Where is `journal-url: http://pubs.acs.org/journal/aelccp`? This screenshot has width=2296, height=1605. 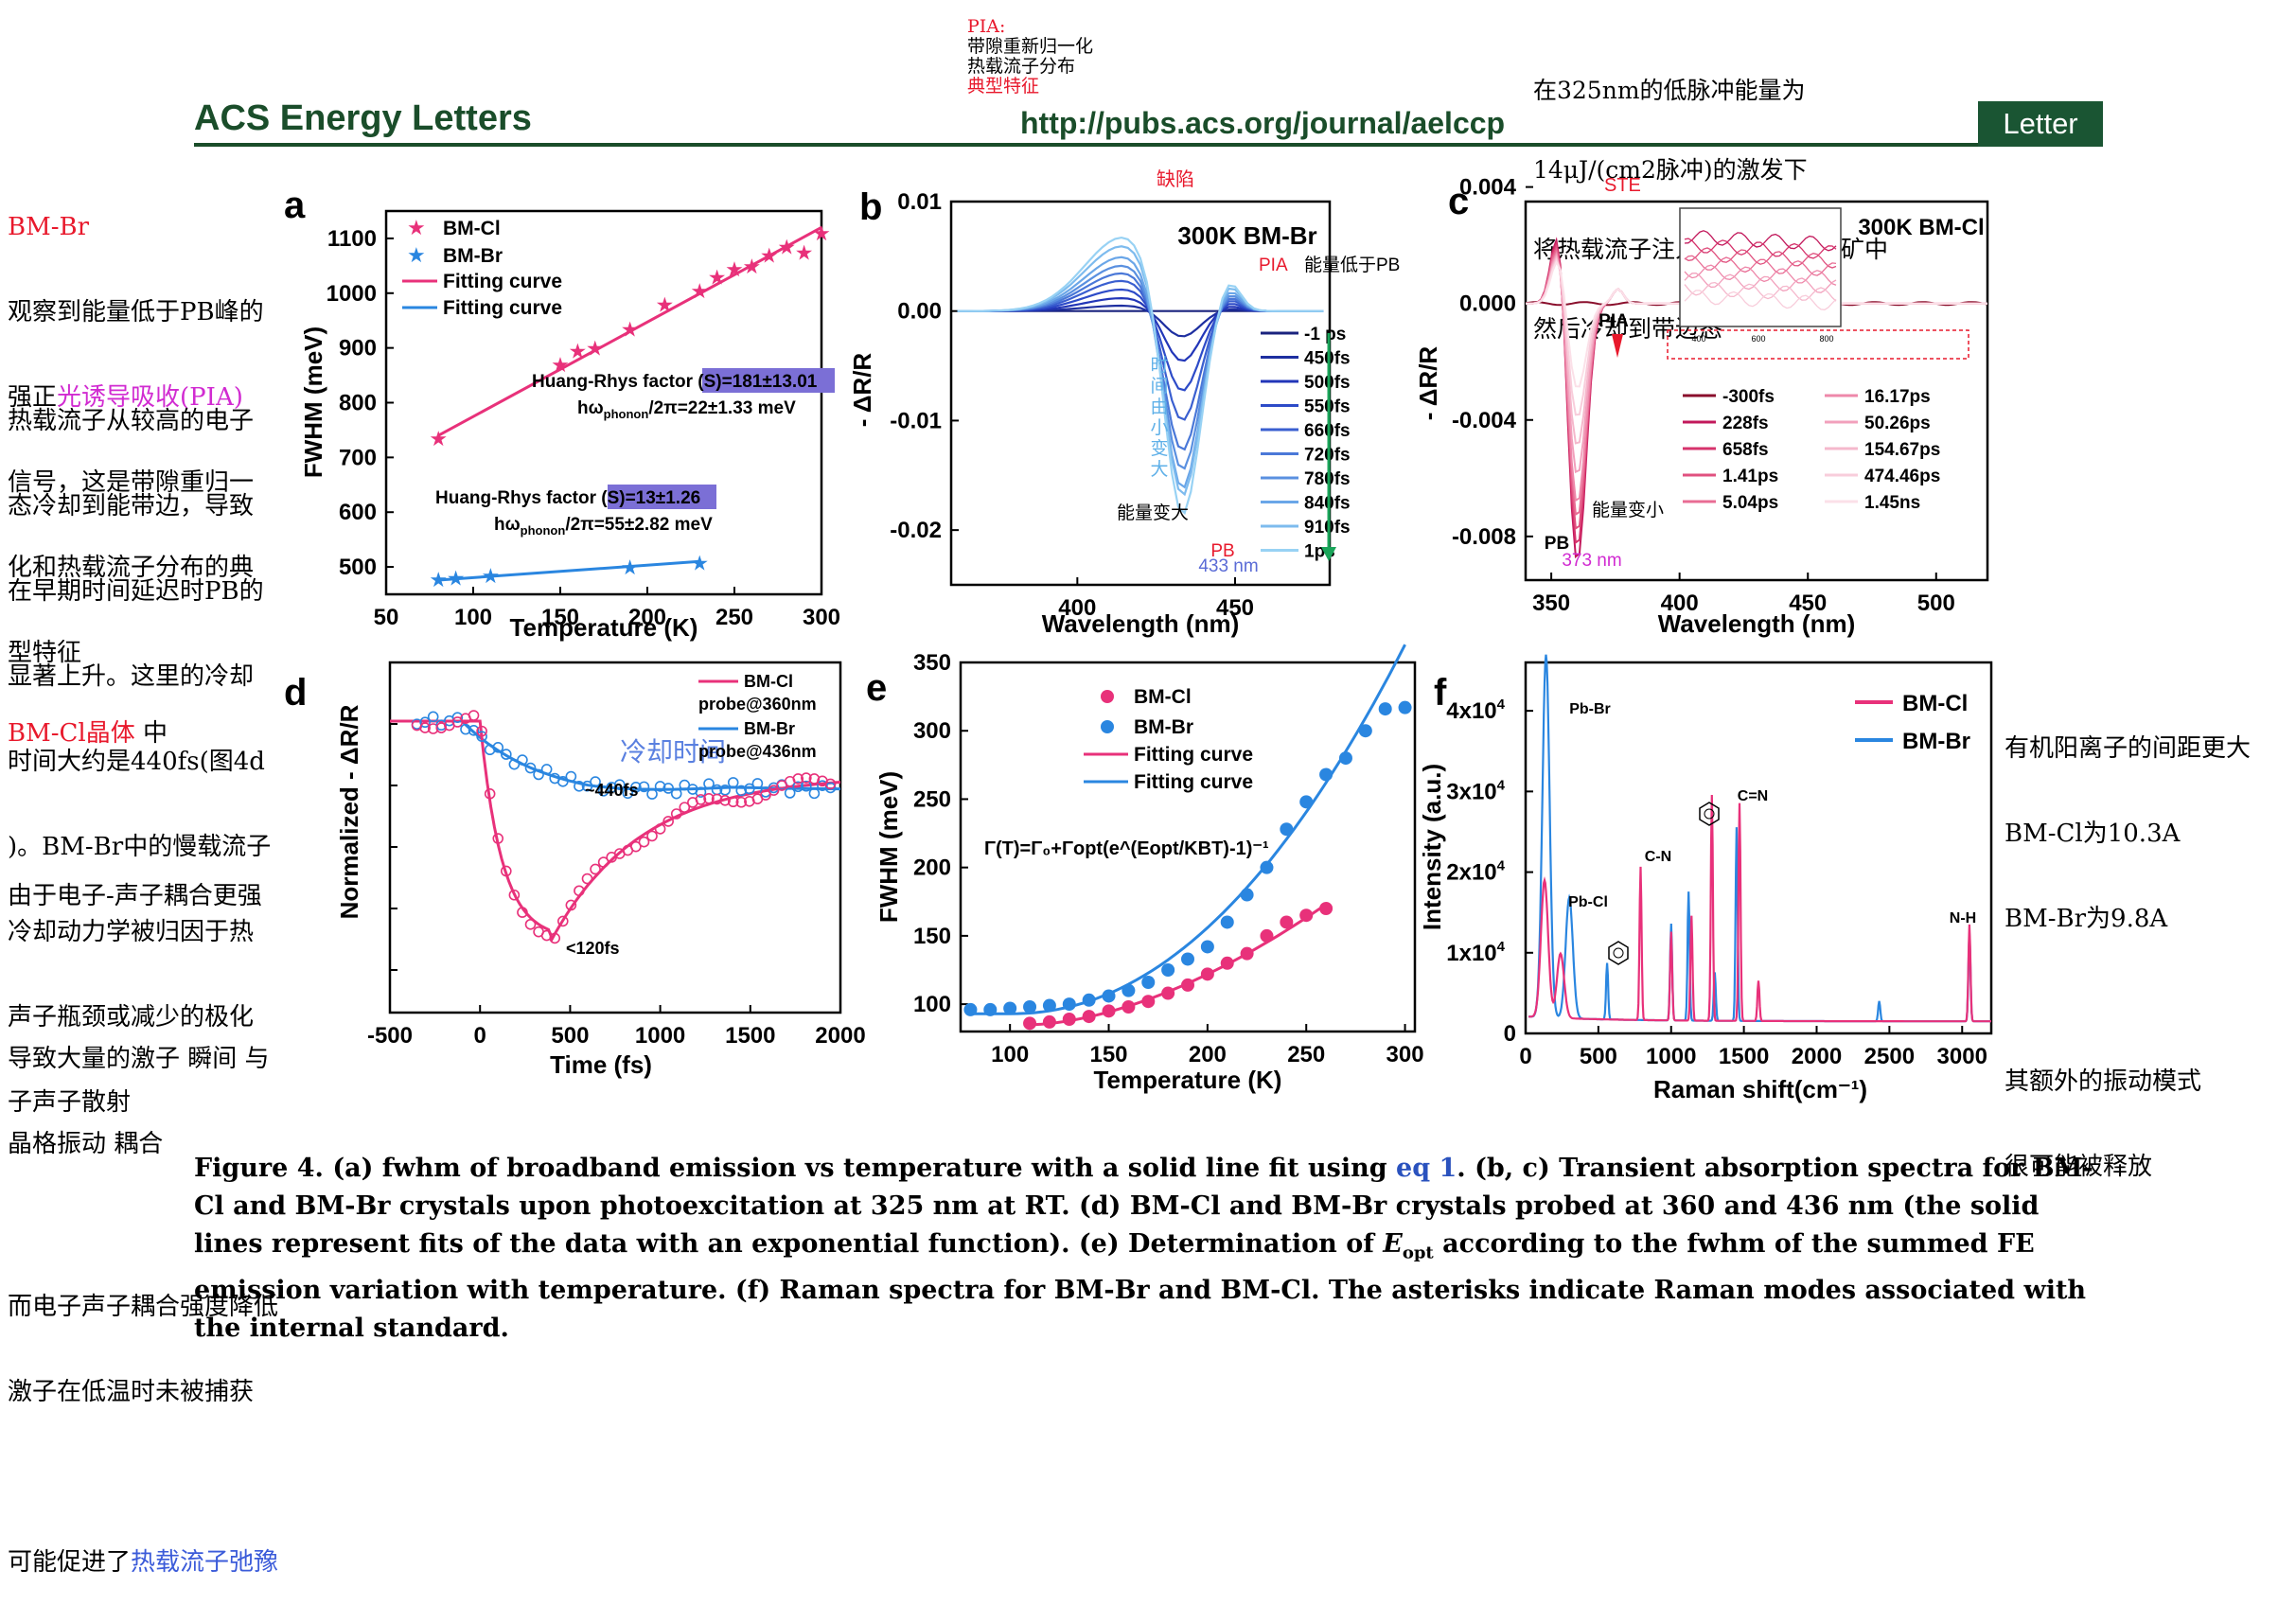
journal-url: http://pubs.acs.org/journal/aelccp is located at coordinates (1263, 123).